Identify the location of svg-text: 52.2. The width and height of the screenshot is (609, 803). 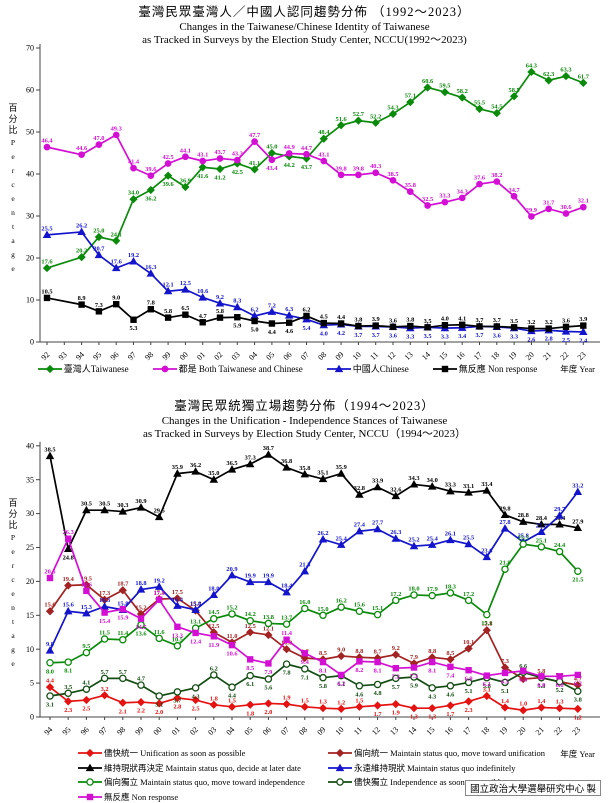
(375, 116).